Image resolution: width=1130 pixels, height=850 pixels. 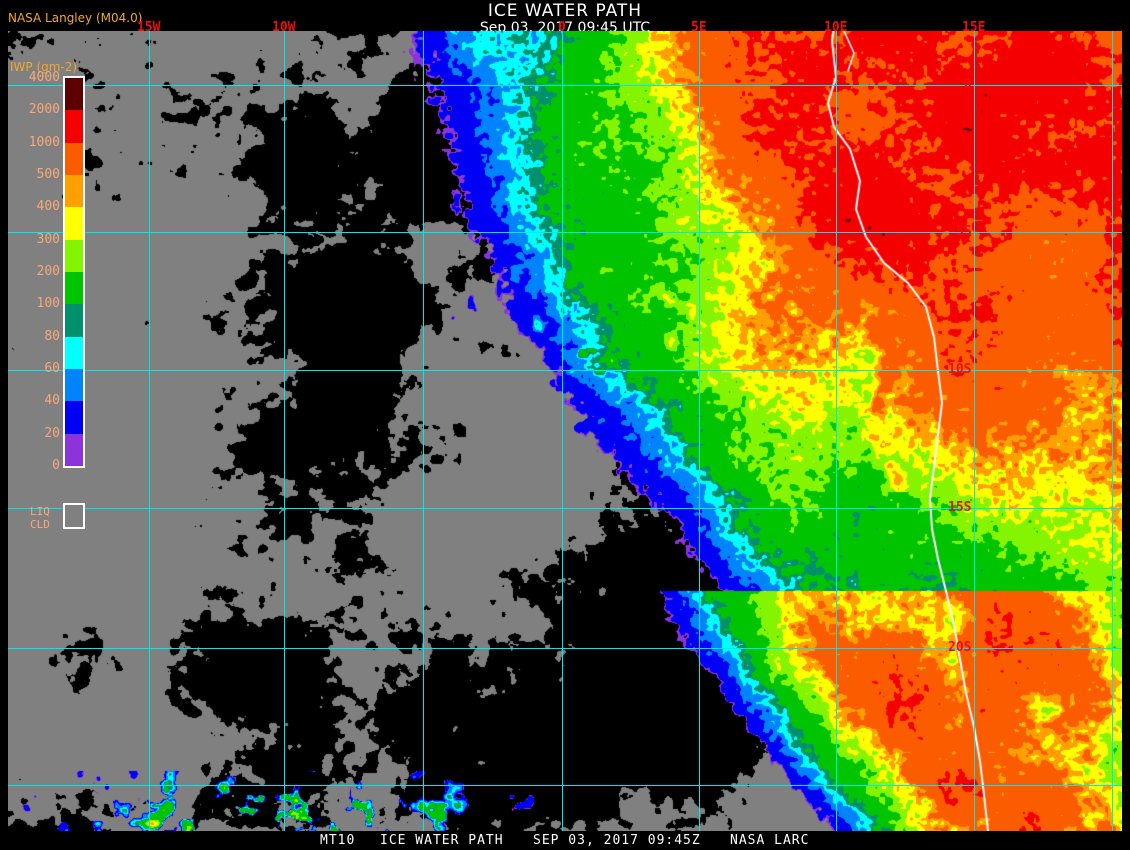 What do you see at coordinates (284, 27) in the screenshot?
I see `longitude-label-10W: 10W` at bounding box center [284, 27].